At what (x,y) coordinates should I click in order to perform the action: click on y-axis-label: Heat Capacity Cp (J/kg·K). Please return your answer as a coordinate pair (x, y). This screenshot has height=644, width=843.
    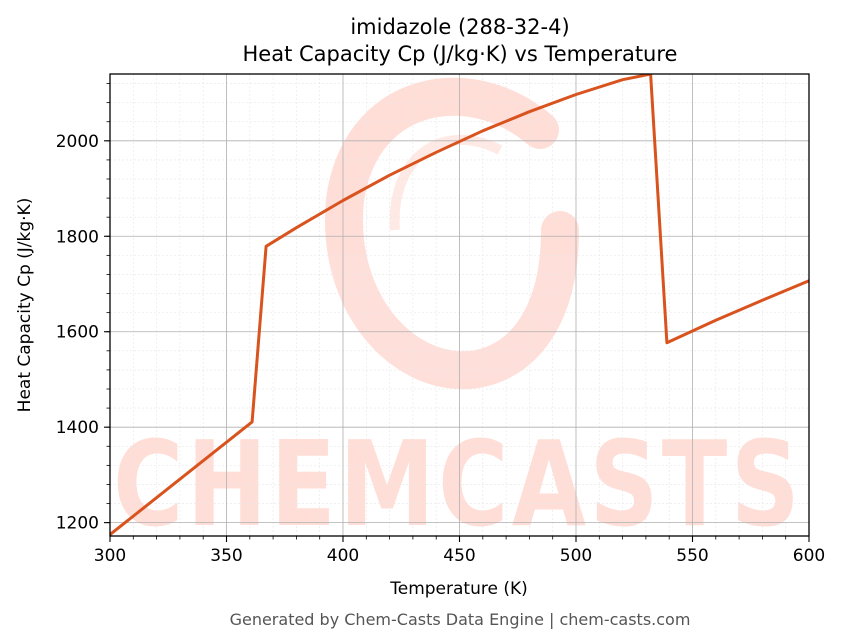
    Looking at the image, I should click on (25, 305).